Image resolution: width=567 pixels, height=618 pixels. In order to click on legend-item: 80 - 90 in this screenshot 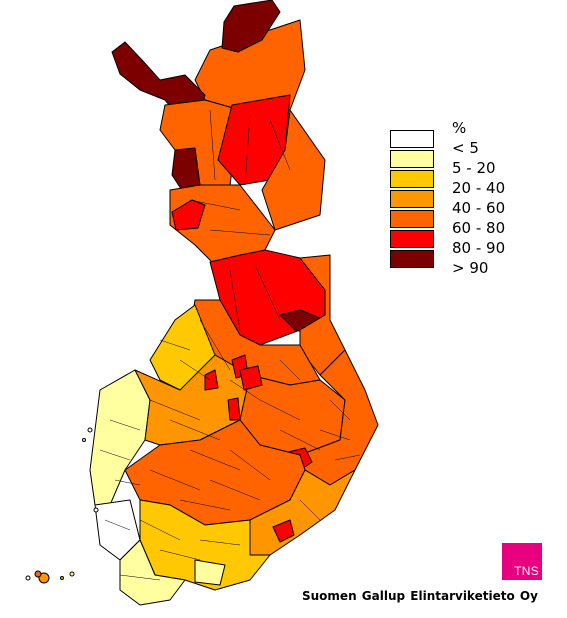, I will do `click(454, 243)`.